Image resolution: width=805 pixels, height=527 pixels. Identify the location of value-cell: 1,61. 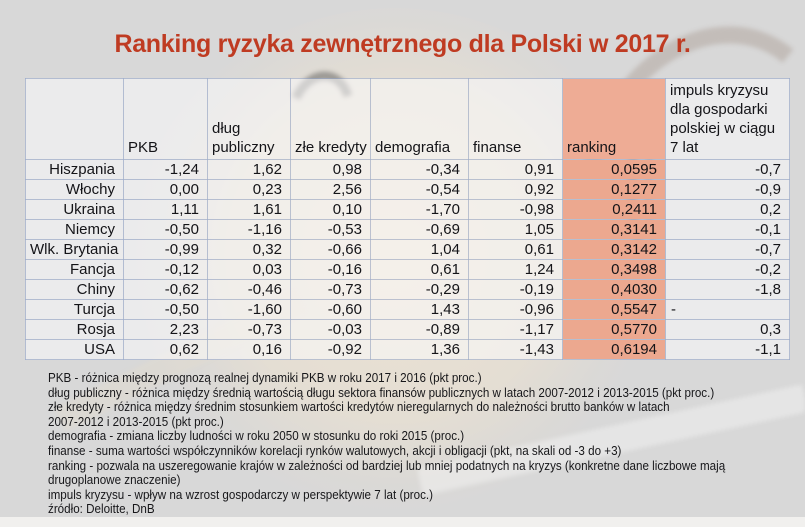
(249, 209).